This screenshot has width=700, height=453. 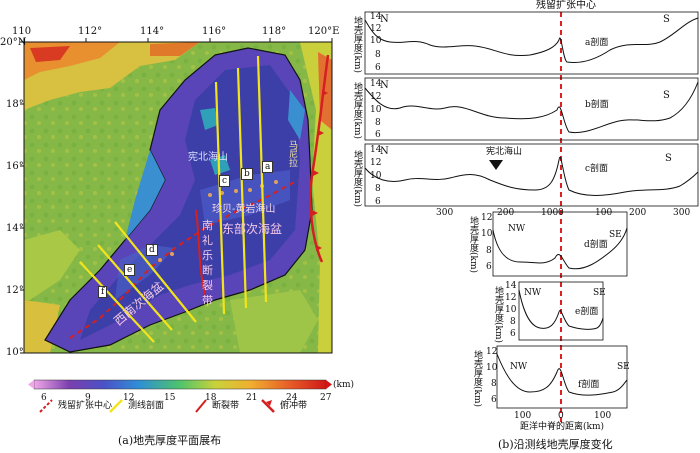 I want to click on d-name: d剖面, so click(x=596, y=245).